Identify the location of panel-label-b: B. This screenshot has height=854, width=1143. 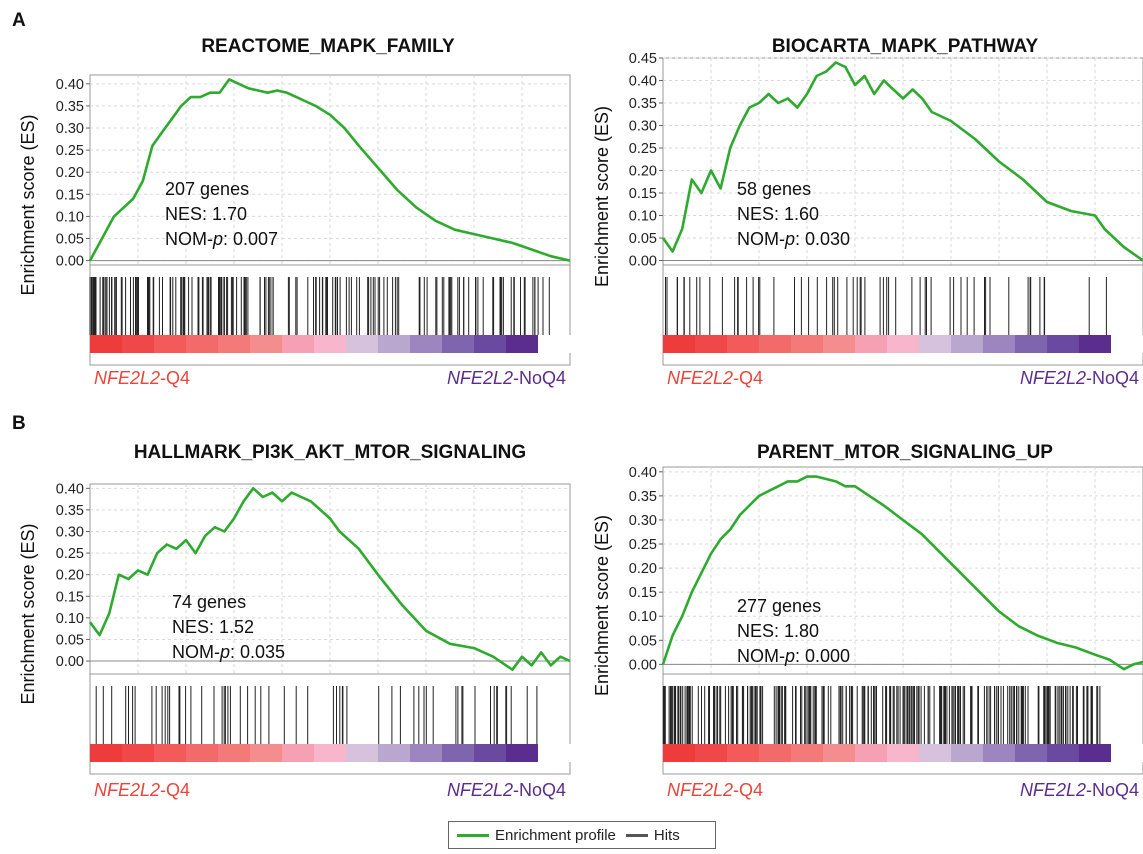
(19, 423).